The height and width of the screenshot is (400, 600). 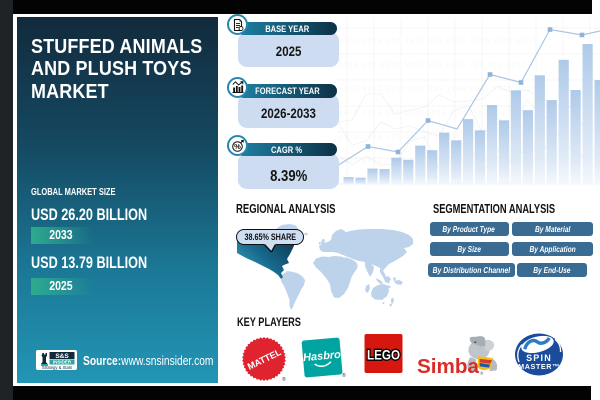 What do you see at coordinates (62, 362) in the screenshot?
I see `svg-text: INSIDER` at bounding box center [62, 362].